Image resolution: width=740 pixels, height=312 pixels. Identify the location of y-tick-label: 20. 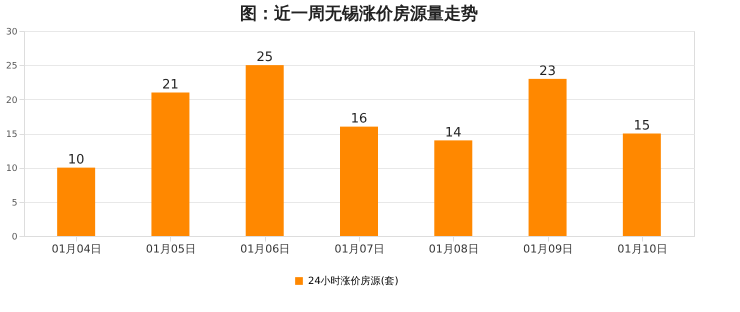
(12, 101).